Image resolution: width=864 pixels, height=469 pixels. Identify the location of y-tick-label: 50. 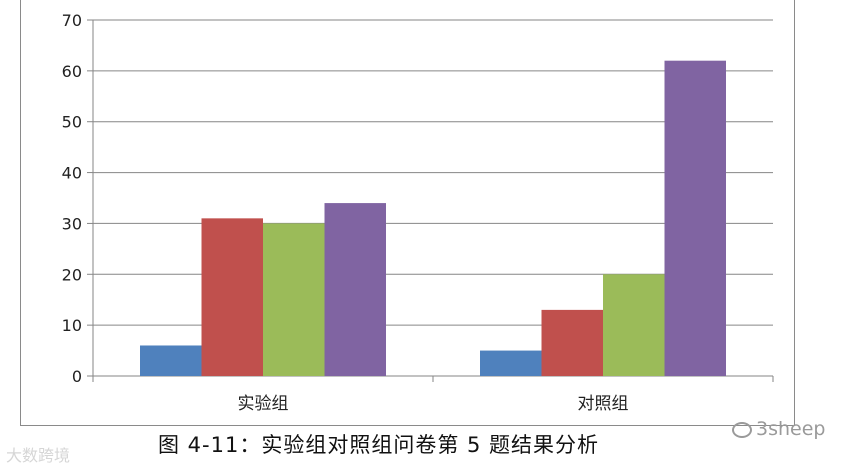
(72, 122).